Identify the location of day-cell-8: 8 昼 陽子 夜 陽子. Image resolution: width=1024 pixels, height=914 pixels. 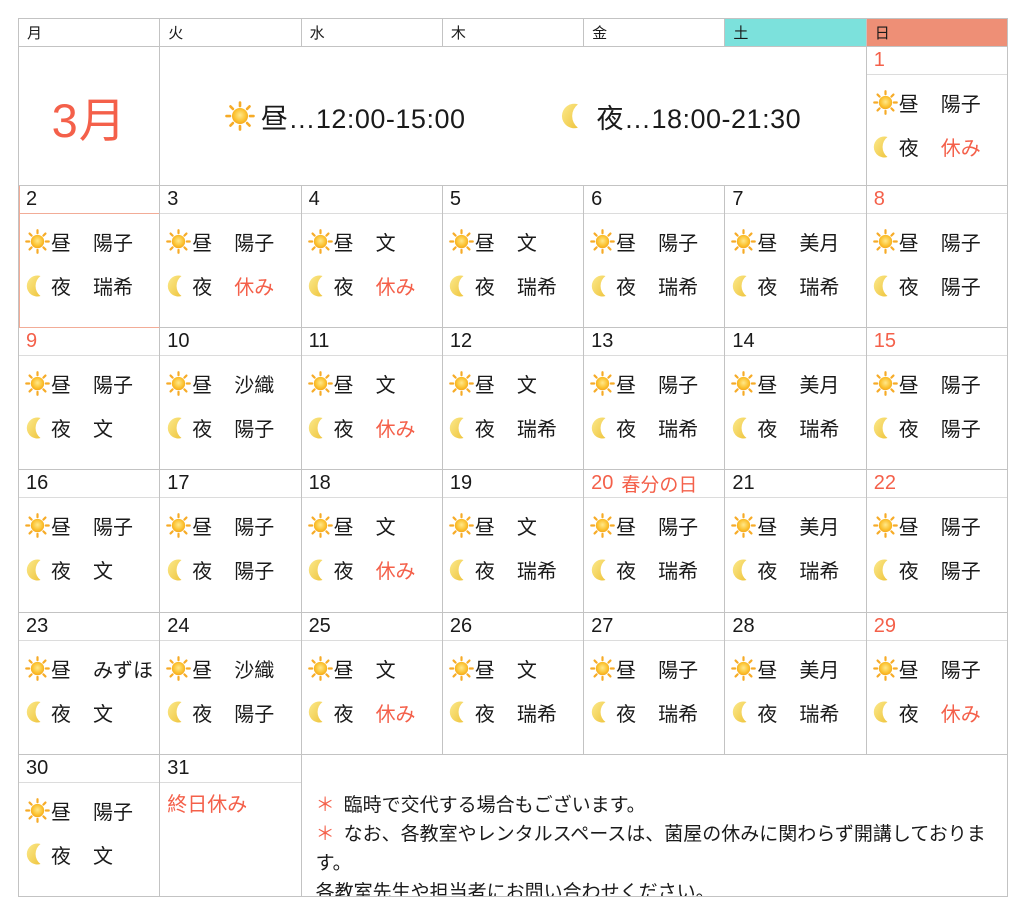
(937, 257).